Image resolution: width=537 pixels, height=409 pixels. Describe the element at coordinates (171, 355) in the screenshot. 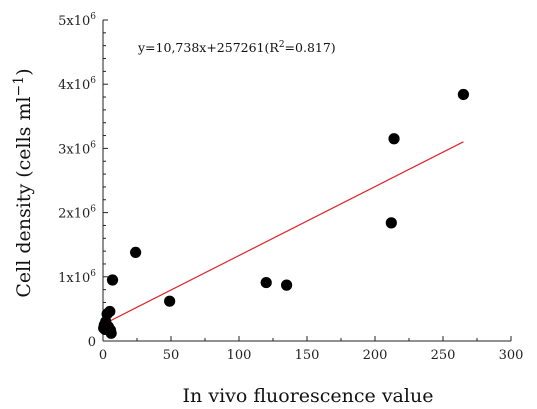

I see `x-tick-label: 50` at that location.